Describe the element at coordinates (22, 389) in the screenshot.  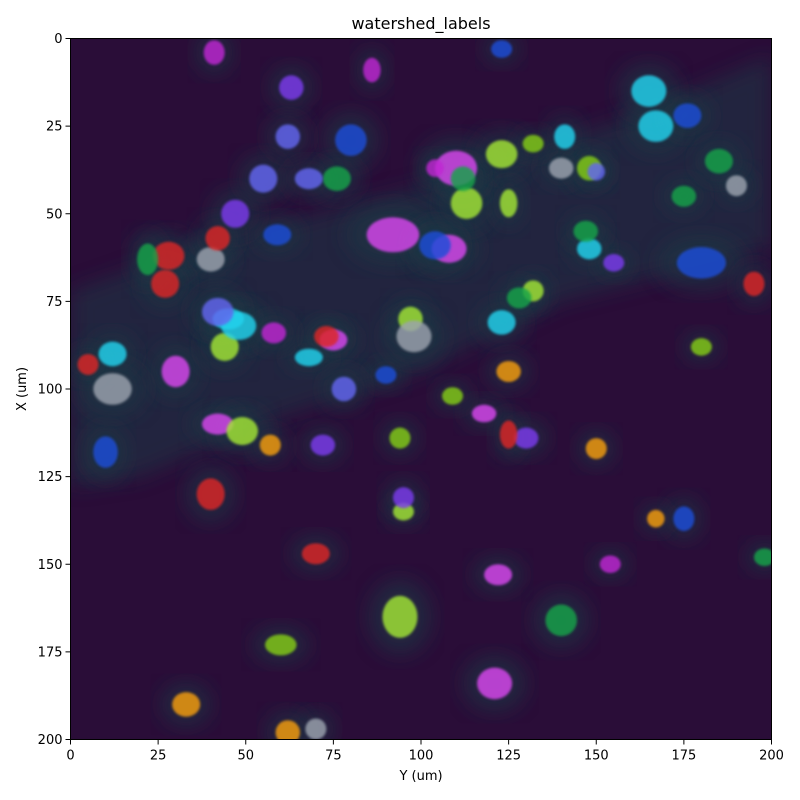
I see `y-axis-label: X (um)` at that location.